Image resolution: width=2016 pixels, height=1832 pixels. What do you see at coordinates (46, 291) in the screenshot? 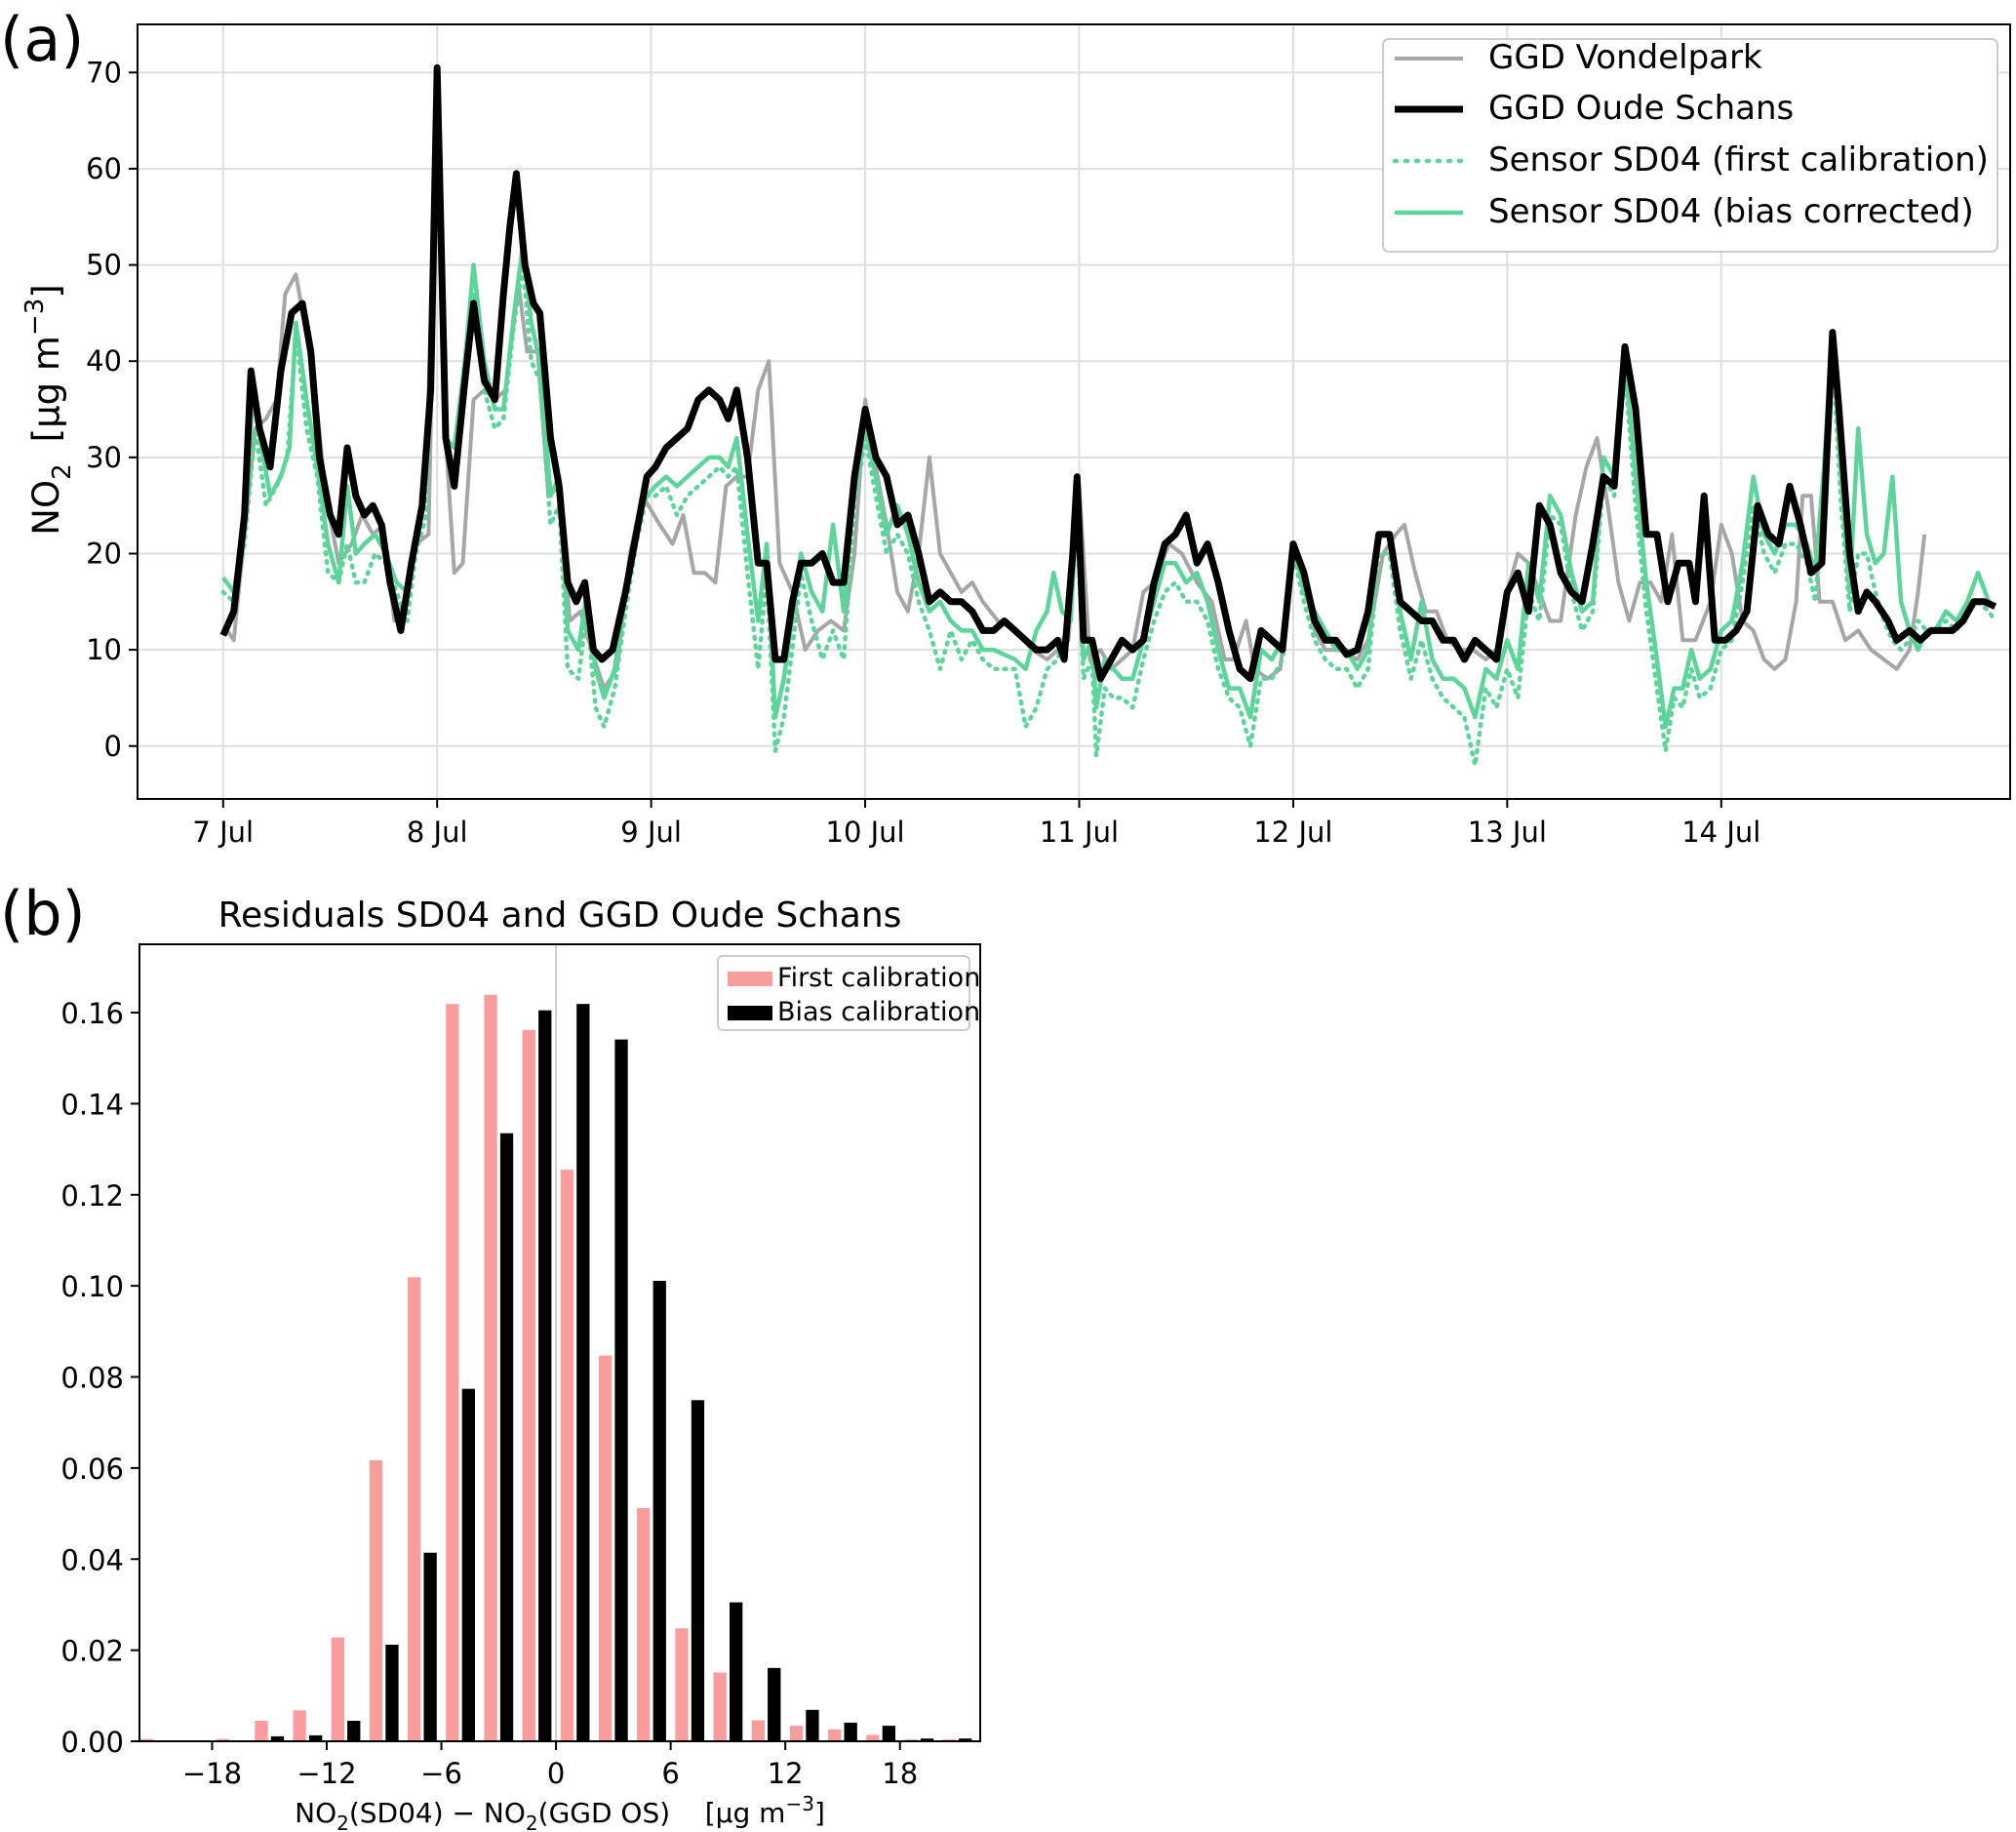
I see `y-axis-label-units-close: ]` at bounding box center [46, 291].